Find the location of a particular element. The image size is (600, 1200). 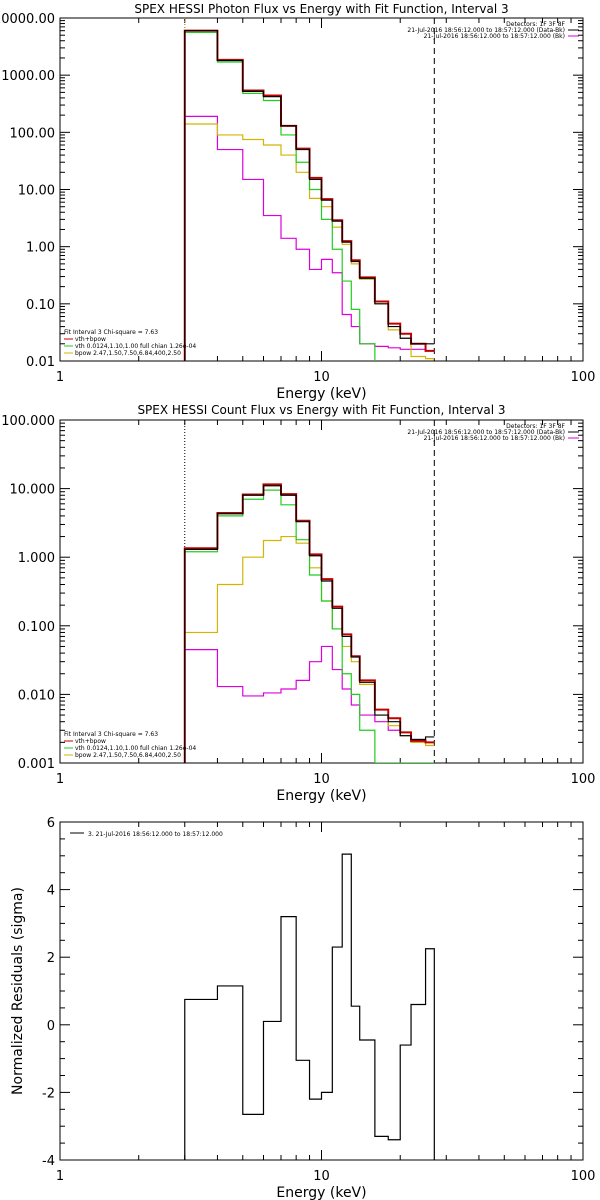

y-tick-label: 0 is located at coordinates (51, 1026).